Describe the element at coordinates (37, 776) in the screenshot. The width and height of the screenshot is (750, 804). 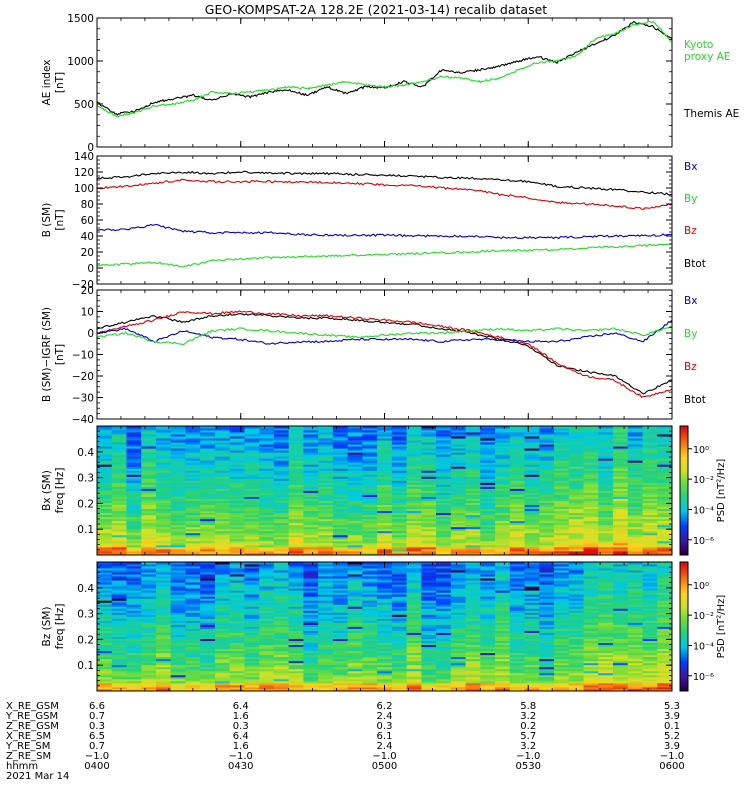
I see `ephemeris-row-label: 2021 Mar 14` at that location.